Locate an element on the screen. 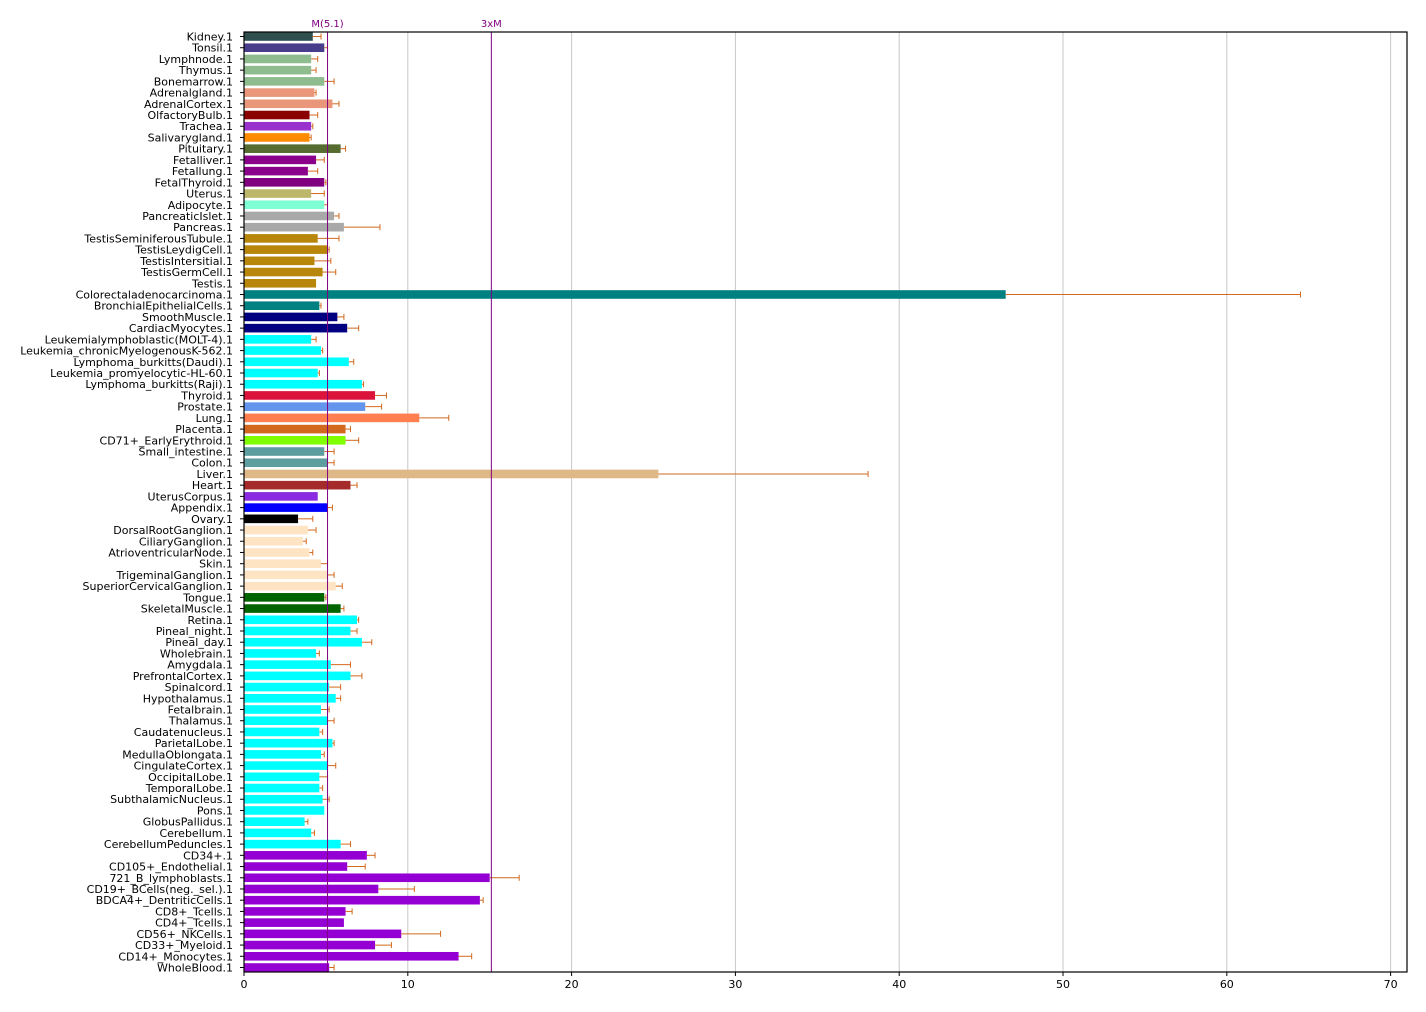 This screenshot has height=1012, width=1426. x-tick-label: 40 is located at coordinates (899, 984).